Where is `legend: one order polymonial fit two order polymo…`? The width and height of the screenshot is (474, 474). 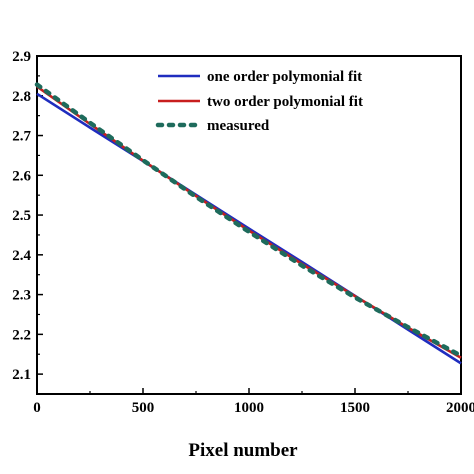
legend: one order polymonial fit two order polymo… is located at coordinates (259, 101).